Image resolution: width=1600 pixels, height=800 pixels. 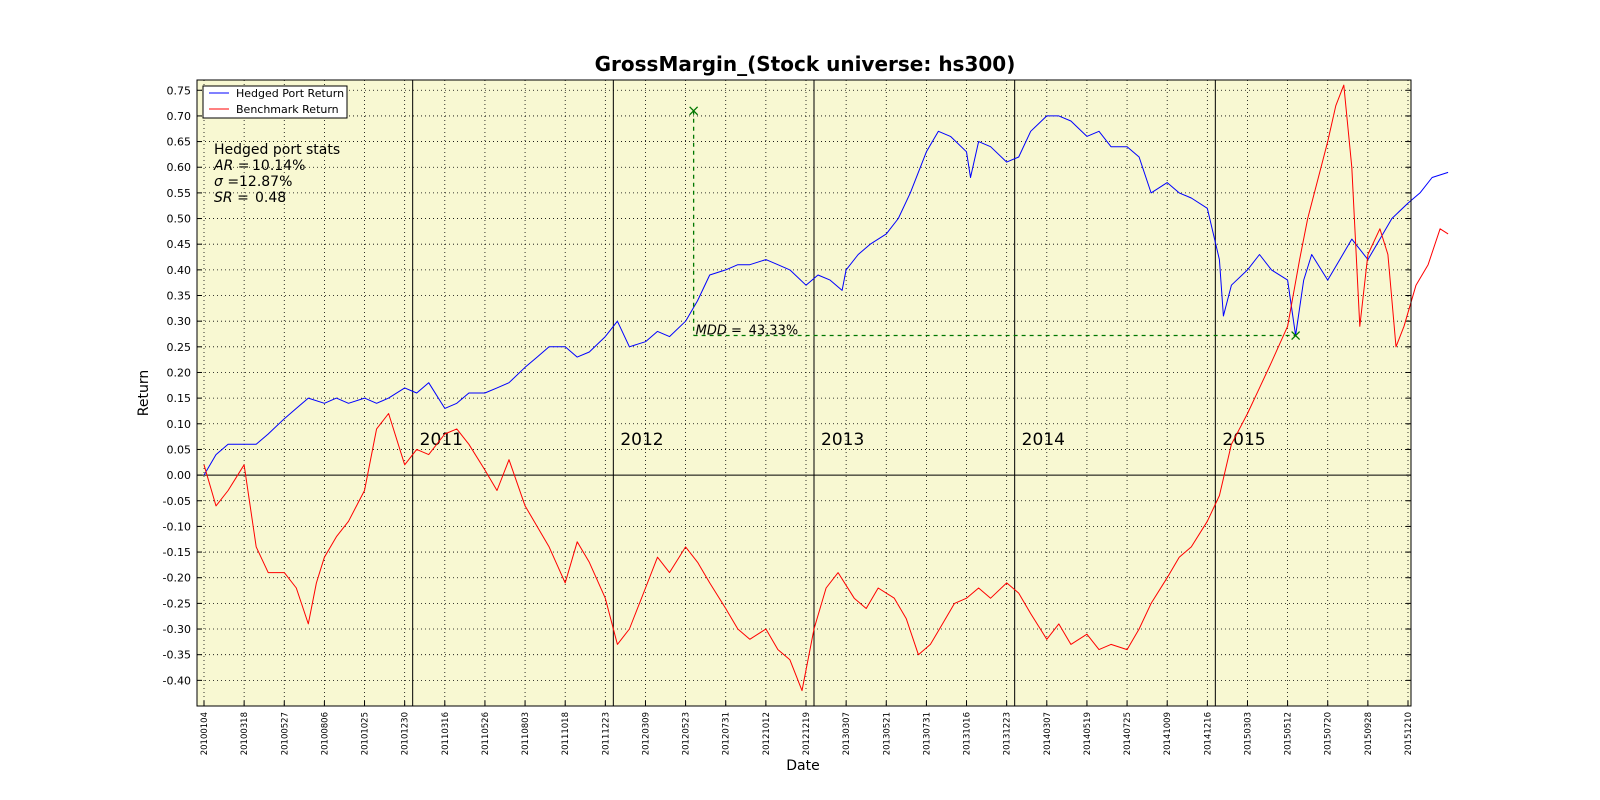 I want to click on y-tick-label: -0.20, so click(x=177, y=578).